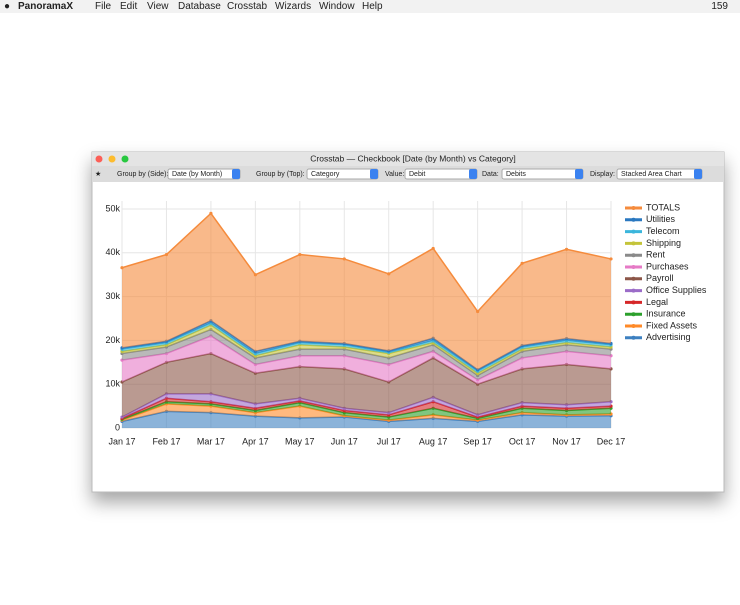  I want to click on toolbar-label: Display:, so click(602, 174).